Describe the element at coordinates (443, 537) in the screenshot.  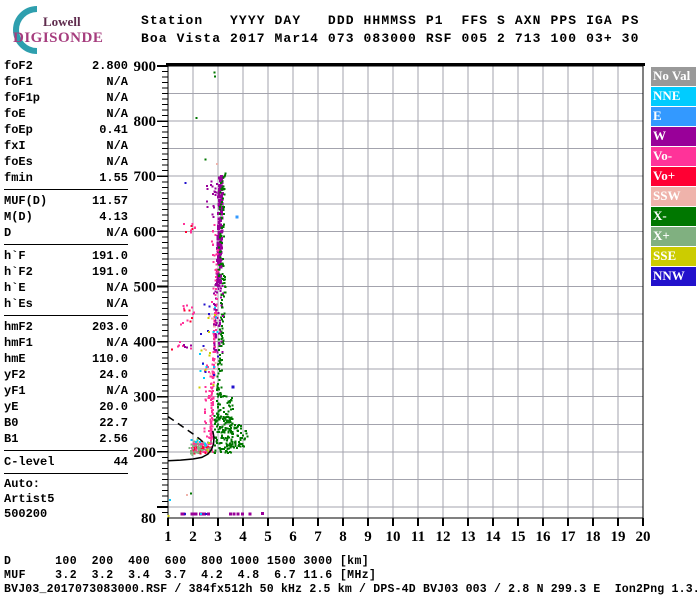
I see `svg-text: 12` at that location.